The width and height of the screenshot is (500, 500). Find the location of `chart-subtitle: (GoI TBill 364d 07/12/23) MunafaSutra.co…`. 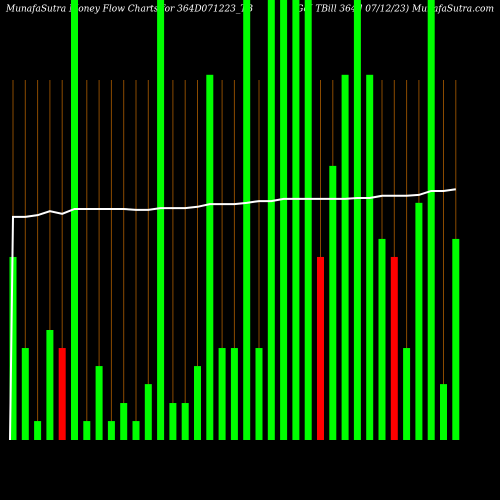

chart-subtitle: (GoI TBill 364d 07/12/23) MunafaSutra.co… is located at coordinates (393, 9).